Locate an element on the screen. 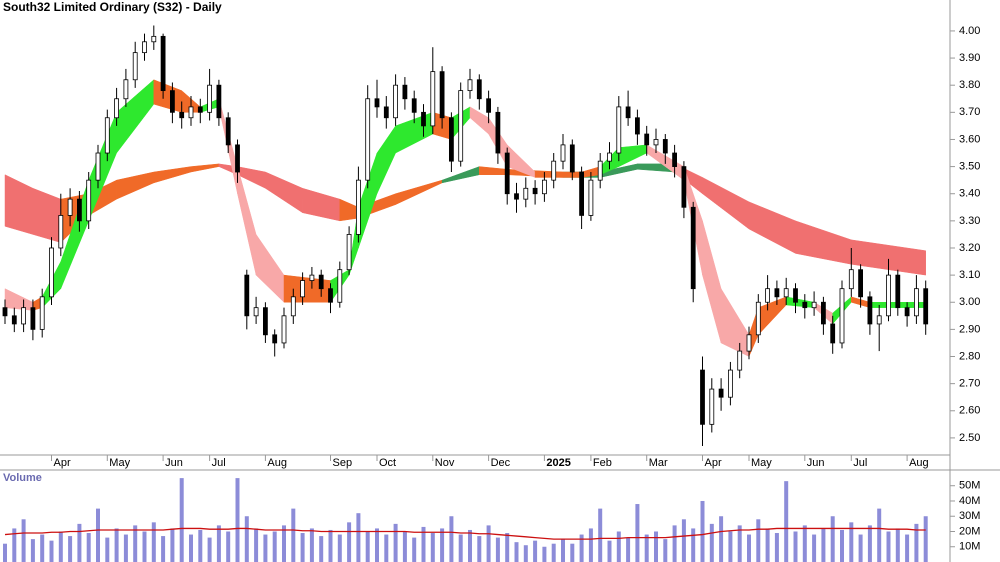 Image resolution: width=1000 pixels, height=562 pixels. y-tick-label: 40M is located at coordinates (969, 501).